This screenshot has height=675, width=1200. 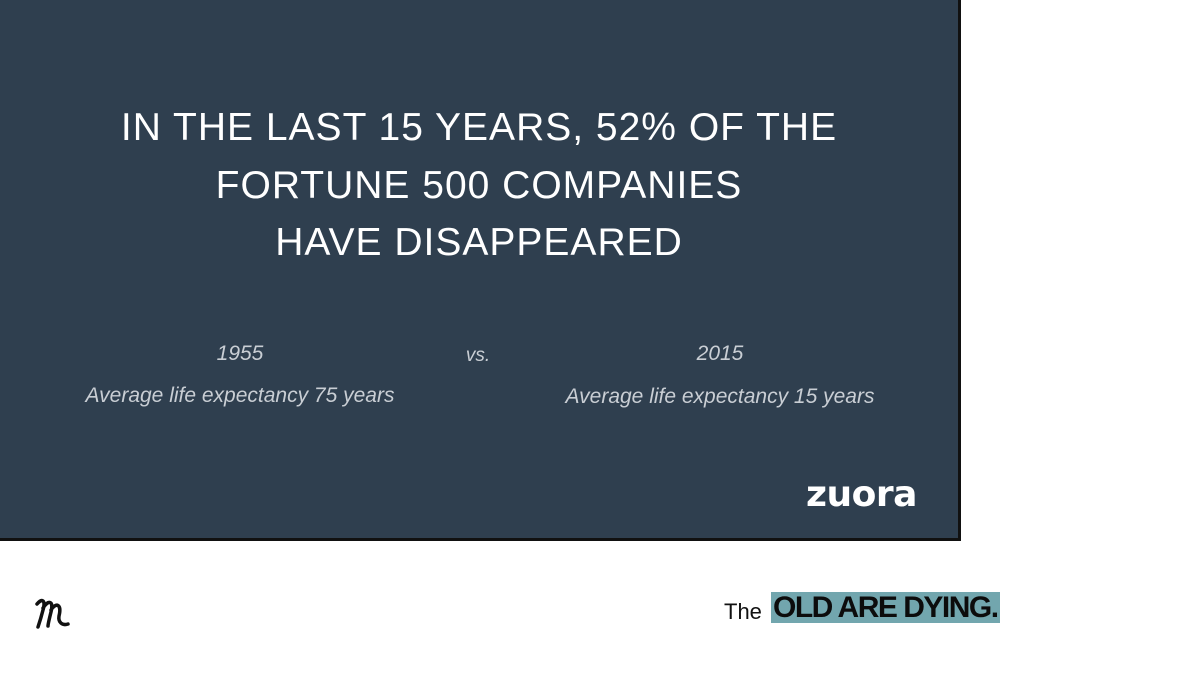 What do you see at coordinates (240, 395) in the screenshot?
I see `left-caption: Average life expectancy 75 years` at bounding box center [240, 395].